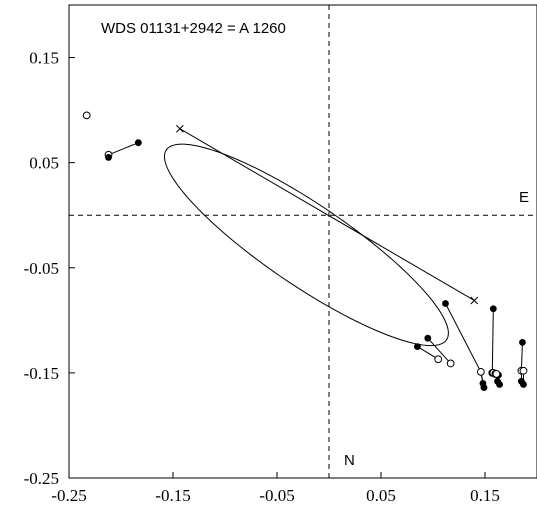  What do you see at coordinates (68, 495) in the screenshot?
I see `x-tick-label-0: -0.25` at bounding box center [68, 495].